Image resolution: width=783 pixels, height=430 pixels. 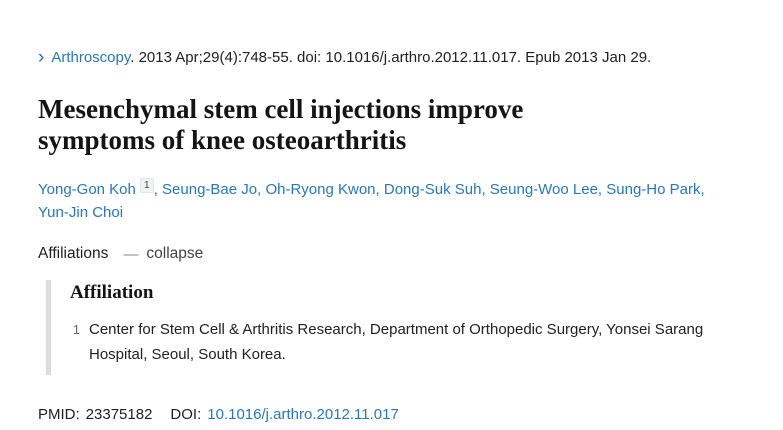 What do you see at coordinates (303, 414) in the screenshot?
I see `doi-link: 10.1016/j.arthro.2012.11.017` at bounding box center [303, 414].